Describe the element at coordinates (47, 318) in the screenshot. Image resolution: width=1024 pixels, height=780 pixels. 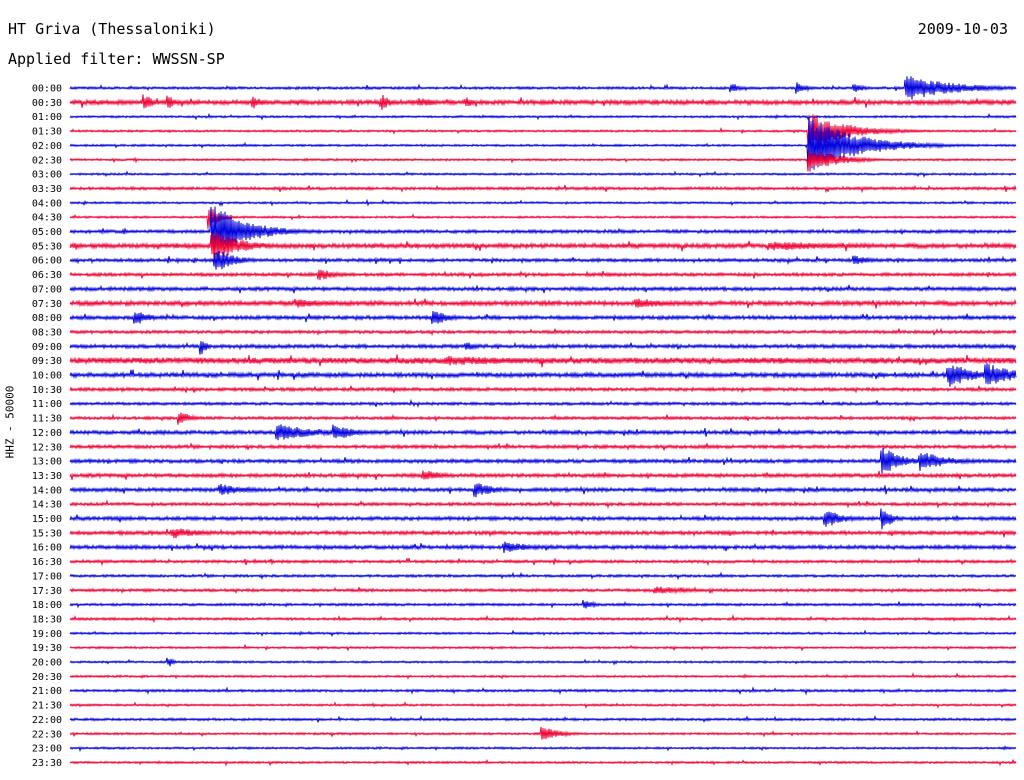
I see `time-label: 08:00` at that location.